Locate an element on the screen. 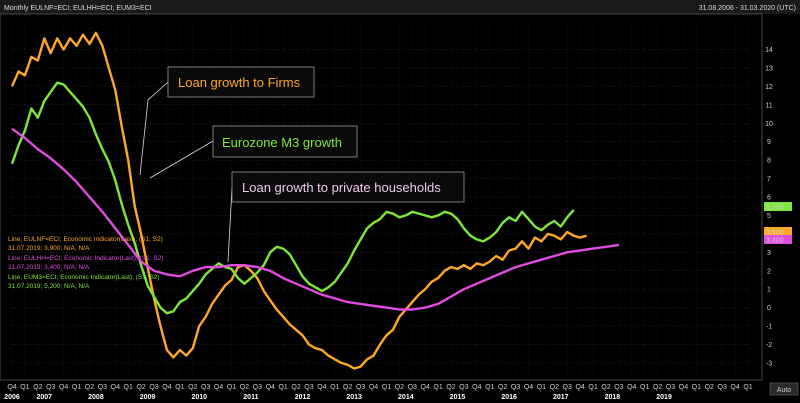 The height and width of the screenshot is (403, 800). annotation-label: Loan growth to private households is located at coordinates (341, 187).